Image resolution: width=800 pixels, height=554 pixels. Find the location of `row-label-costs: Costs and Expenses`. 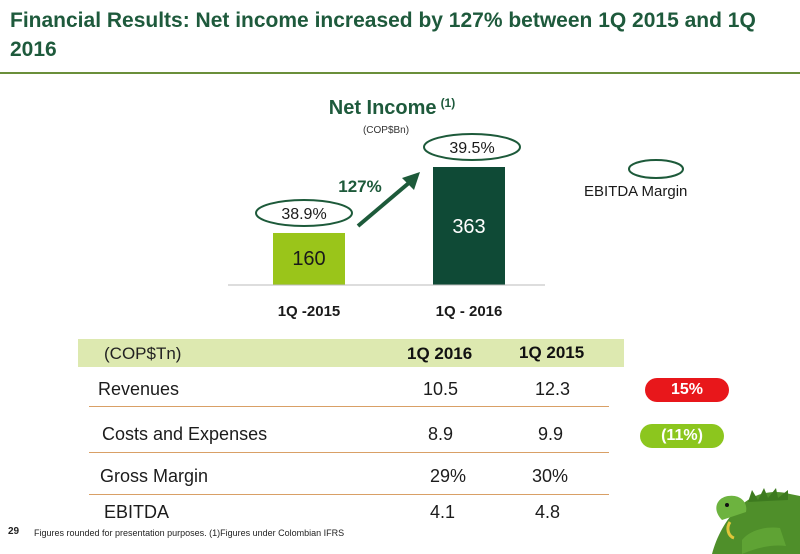

row-label-costs: Costs and Expenses is located at coordinates (185, 434).